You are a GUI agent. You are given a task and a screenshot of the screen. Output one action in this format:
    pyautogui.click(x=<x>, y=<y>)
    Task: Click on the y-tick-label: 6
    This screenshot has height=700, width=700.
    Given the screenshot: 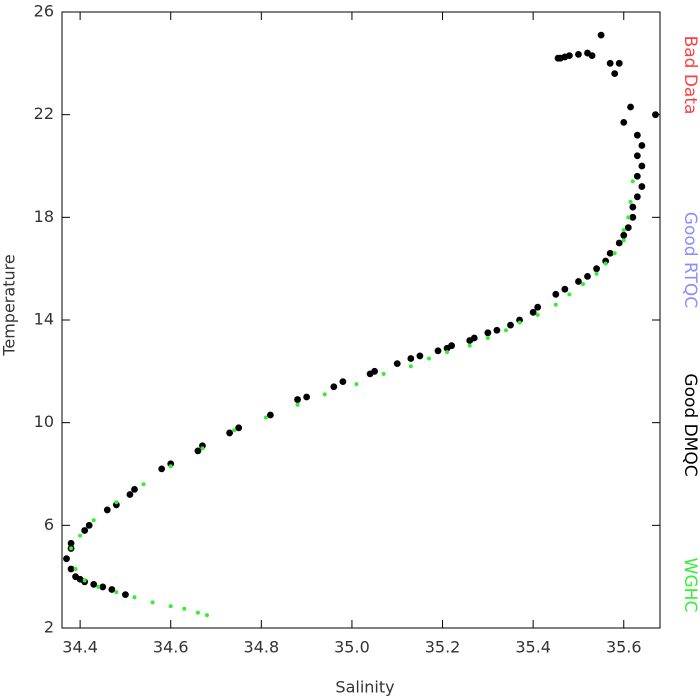 What is the action you would take?
    pyautogui.click(x=49, y=524)
    